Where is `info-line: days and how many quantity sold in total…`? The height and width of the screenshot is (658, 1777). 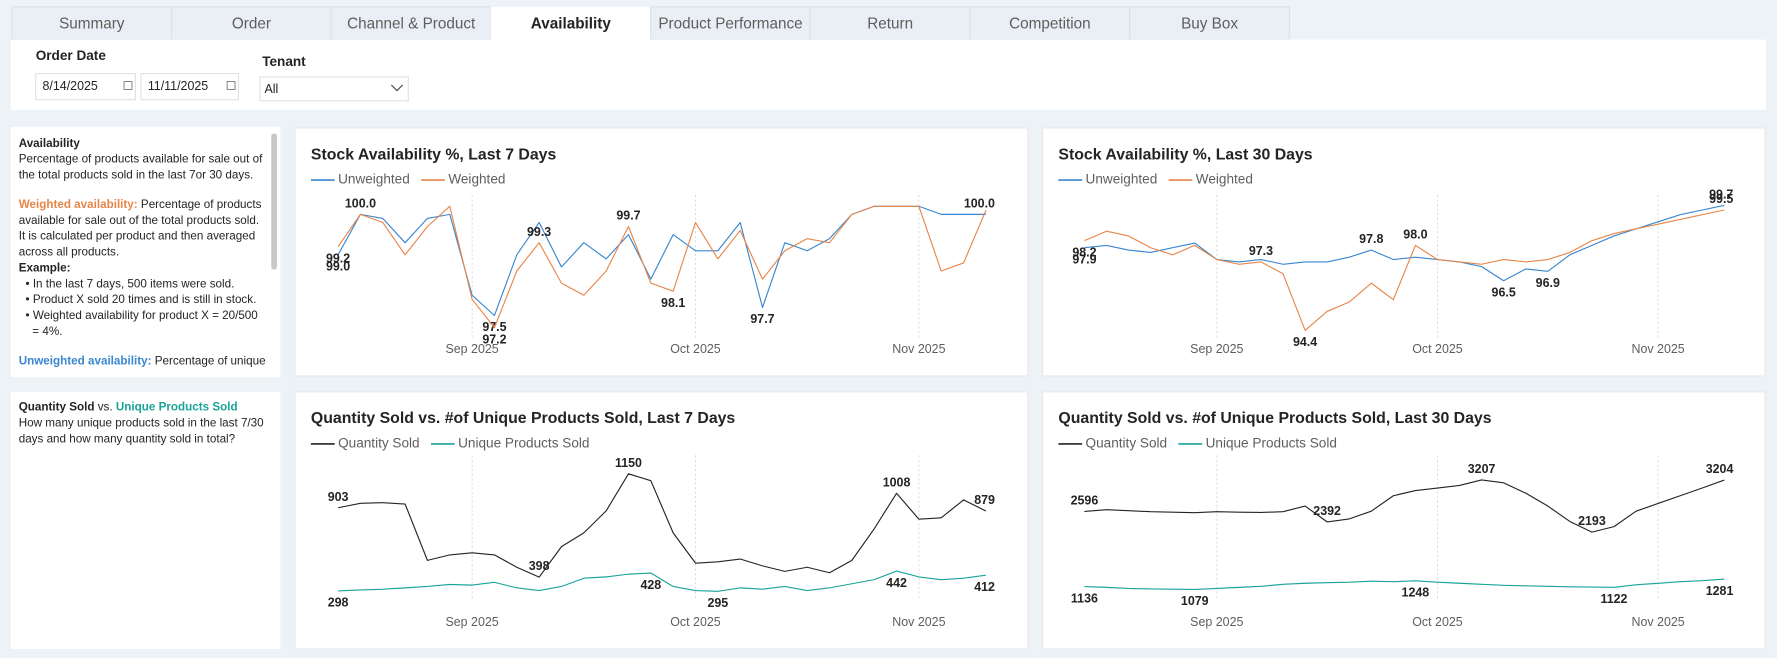
info-line: days and how many quantity sold in total… is located at coordinates (127, 438).